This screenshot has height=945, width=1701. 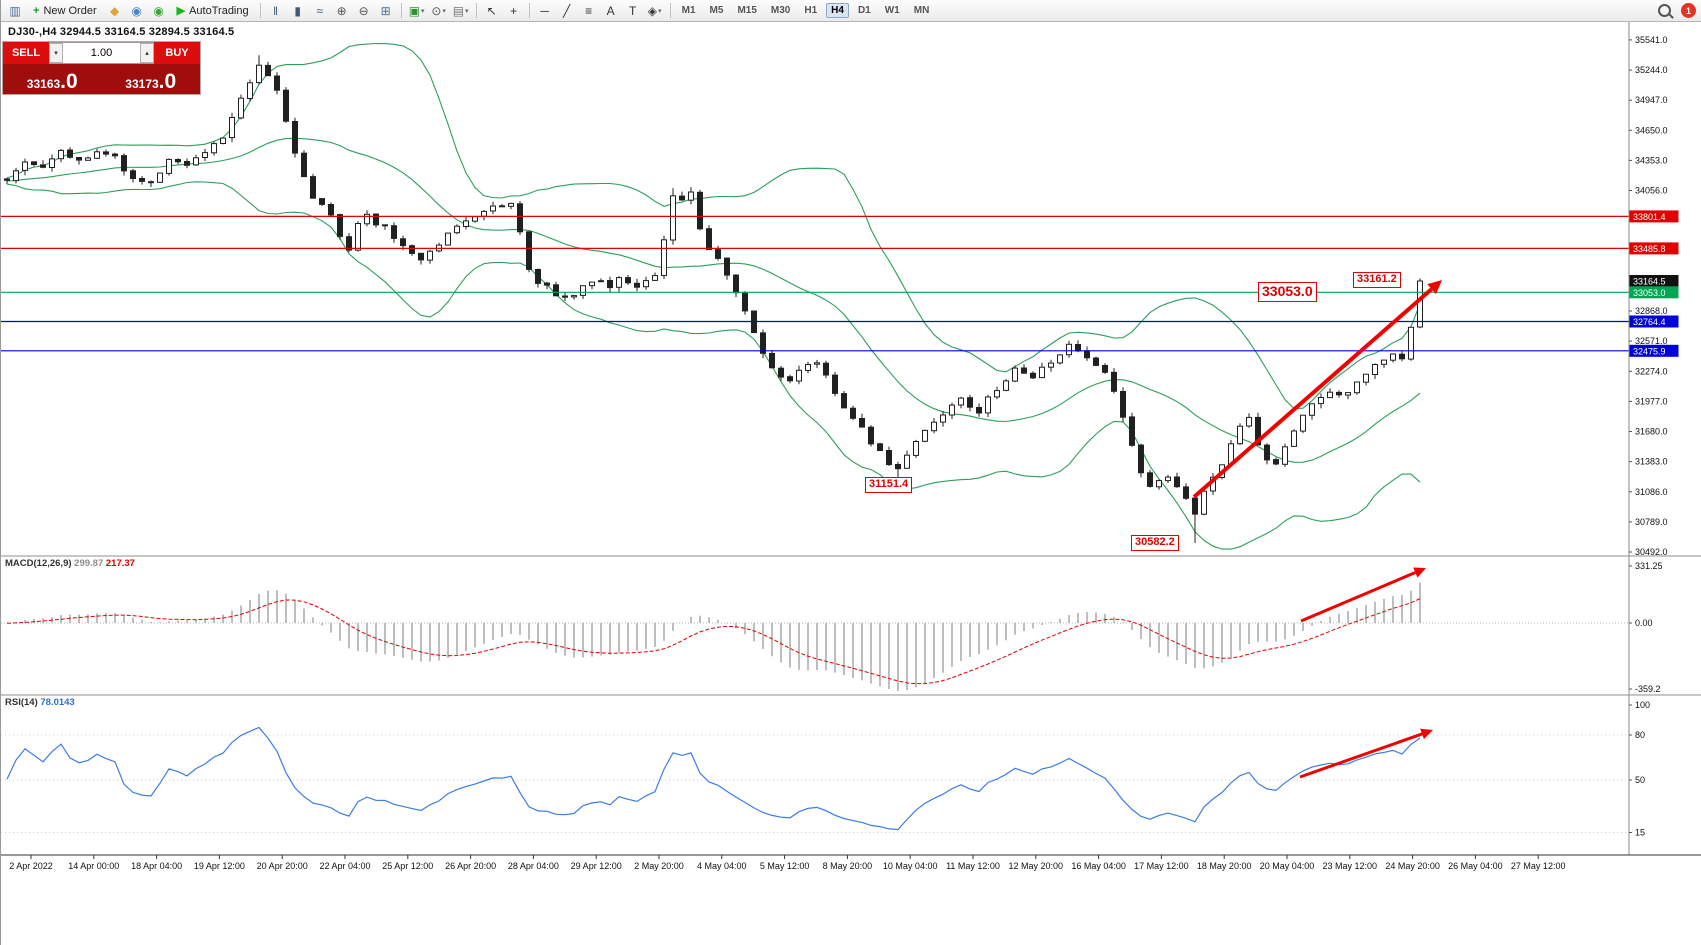 What do you see at coordinates (670, 10) in the screenshot?
I see `toolbar-separator` at bounding box center [670, 10].